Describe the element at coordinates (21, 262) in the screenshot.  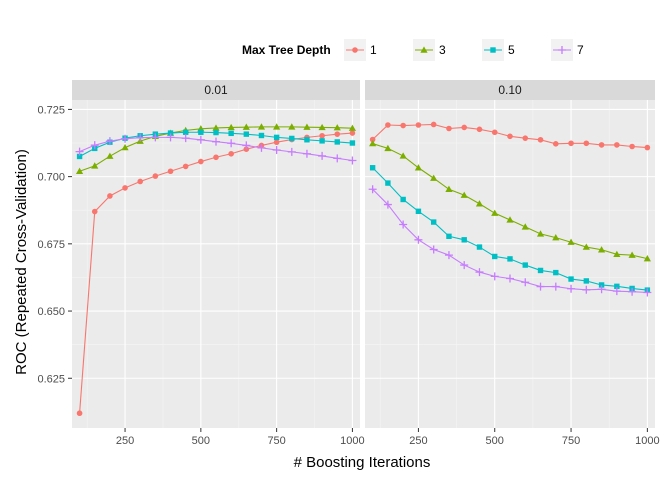
I see `y-axis-title: ROC (Repeated Cross-Validation)` at that location.